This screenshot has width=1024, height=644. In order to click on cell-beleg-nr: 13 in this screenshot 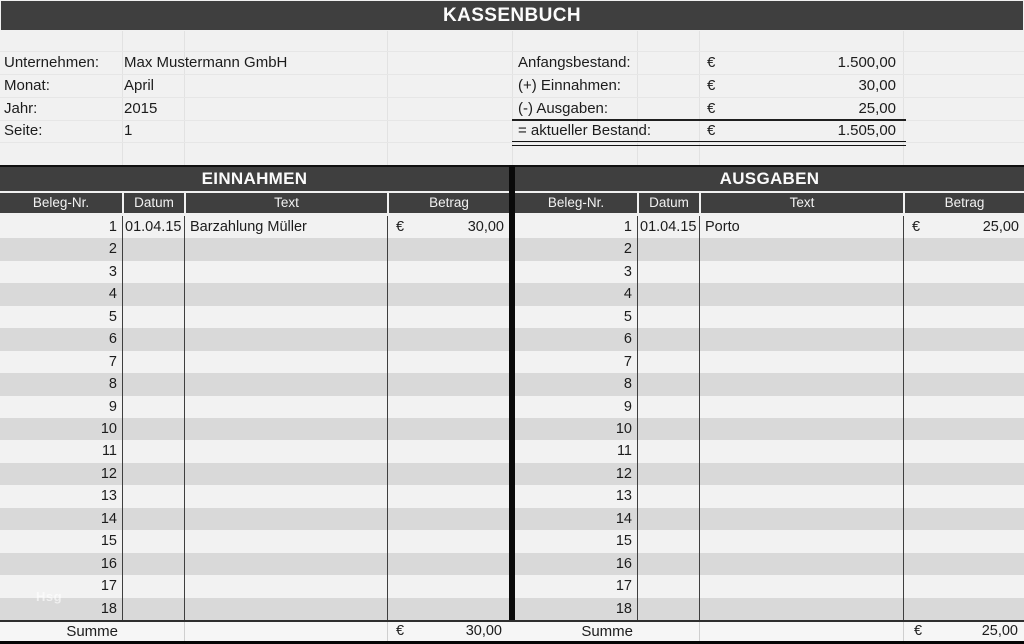, I will do `click(623, 496)`.